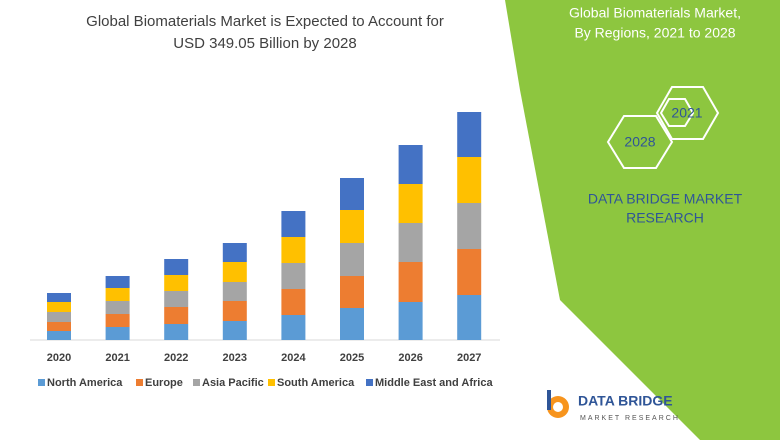  What do you see at coordinates (352, 358) in the screenshot?
I see `x-tick-label: 2025` at bounding box center [352, 358].